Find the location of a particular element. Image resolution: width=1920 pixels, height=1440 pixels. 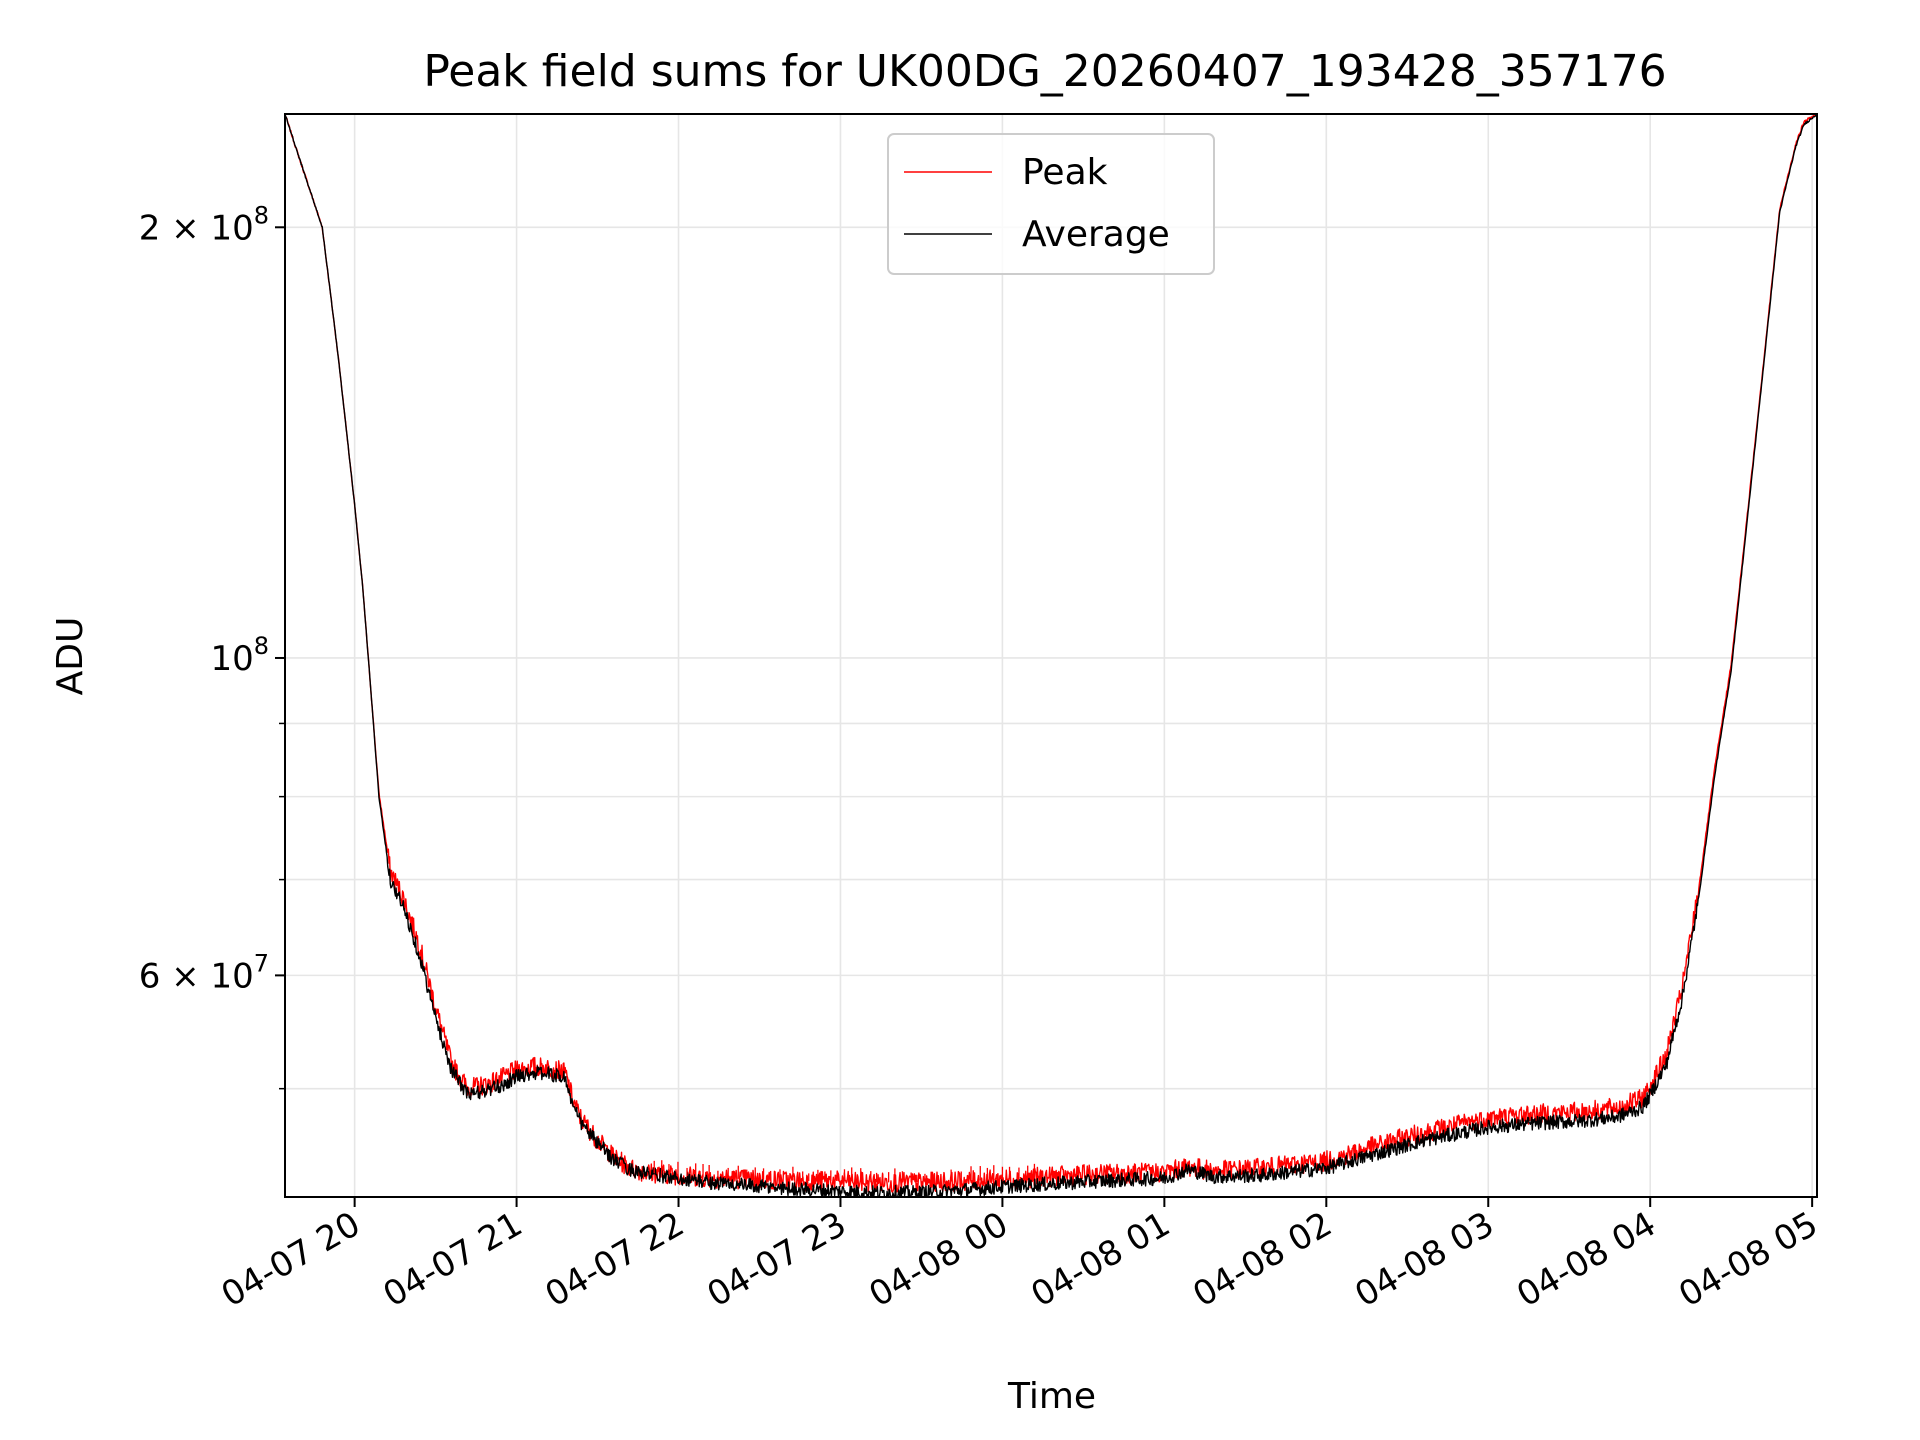

legend-average-label: Average is located at coordinates (1096, 234).